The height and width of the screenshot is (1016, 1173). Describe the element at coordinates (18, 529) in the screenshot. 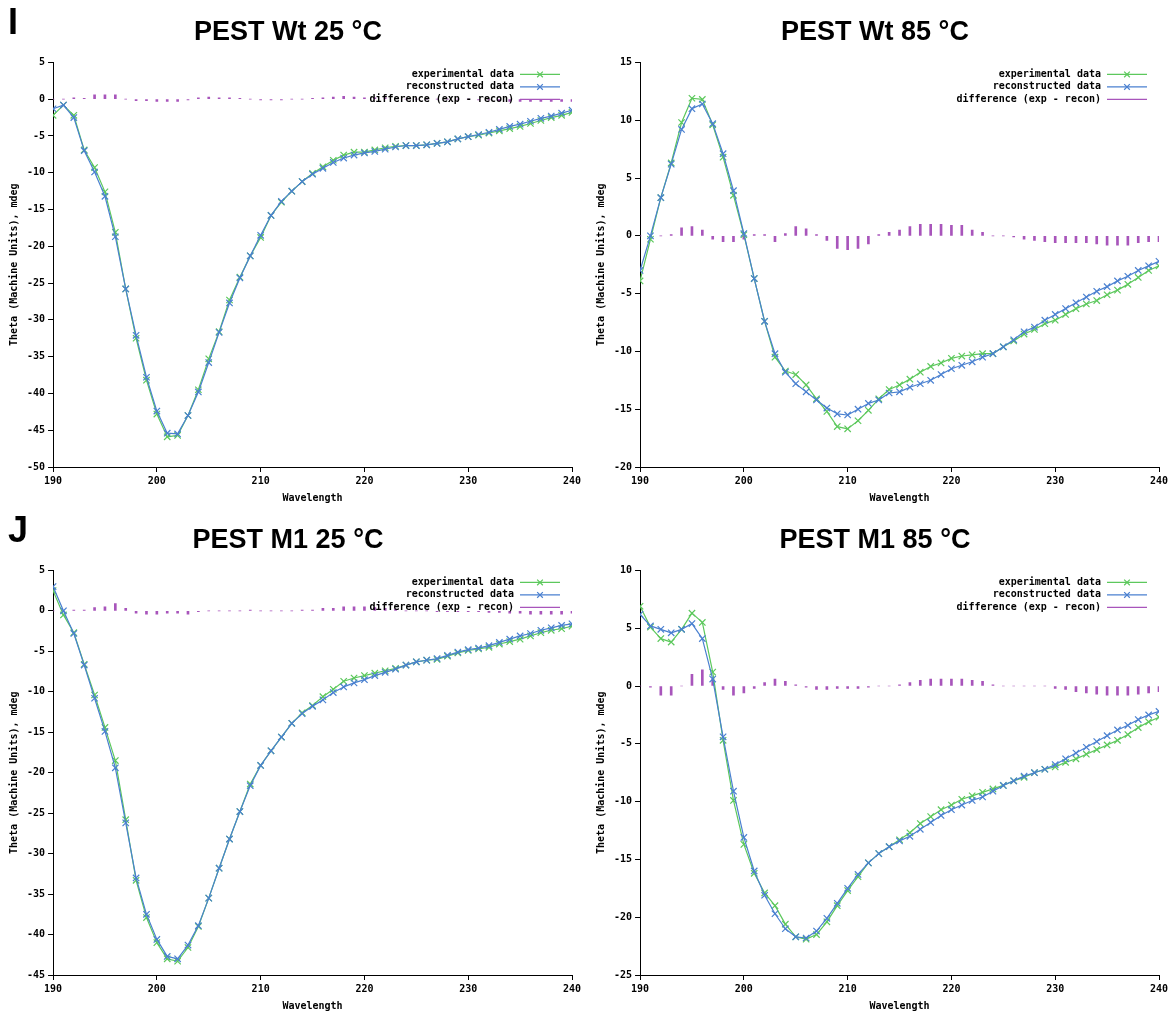

I see `text: J` at that location.